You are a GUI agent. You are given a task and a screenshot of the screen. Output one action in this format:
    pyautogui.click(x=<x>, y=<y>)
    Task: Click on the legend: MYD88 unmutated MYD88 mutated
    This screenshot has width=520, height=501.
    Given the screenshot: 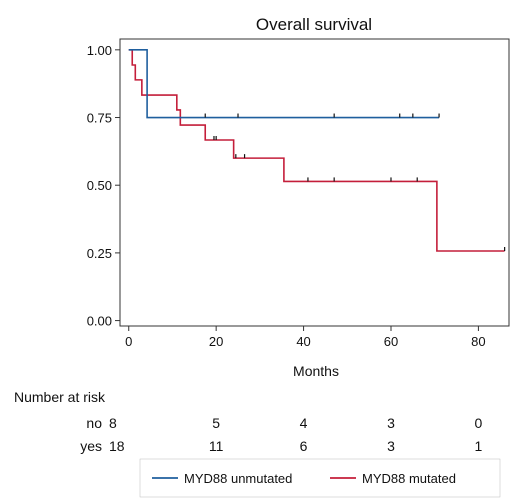 What is the action you would take?
    pyautogui.click(x=304, y=478)
    